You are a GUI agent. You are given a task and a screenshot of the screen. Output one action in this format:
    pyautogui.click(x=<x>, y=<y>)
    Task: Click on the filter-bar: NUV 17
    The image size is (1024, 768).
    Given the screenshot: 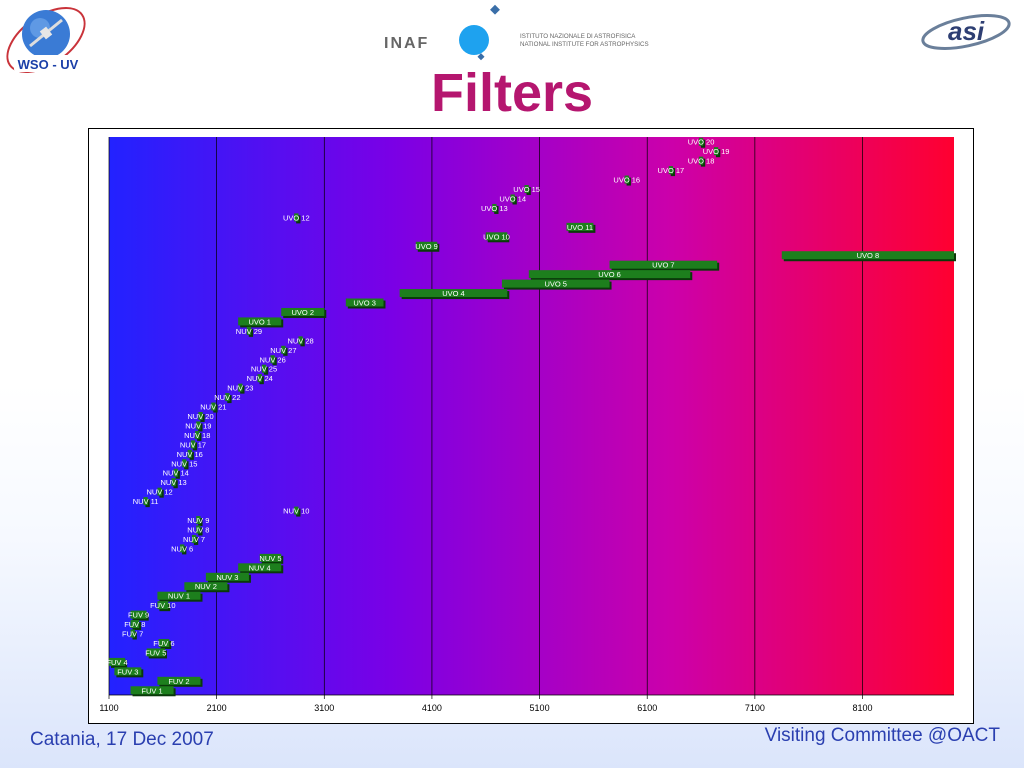 What is the action you would take?
    pyautogui.click(x=193, y=445)
    